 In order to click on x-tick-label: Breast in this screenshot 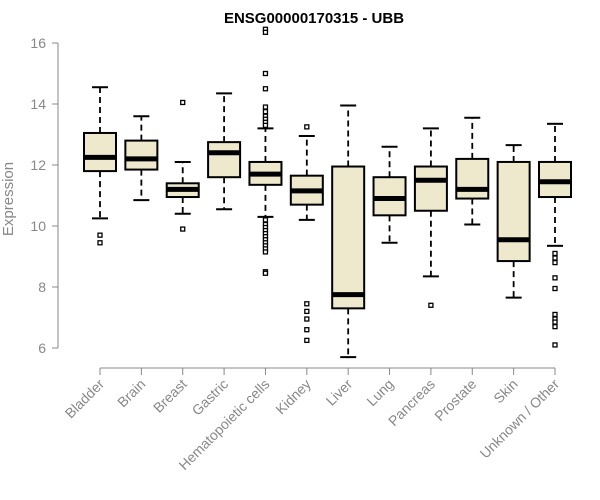, I will do `click(170, 396)`.